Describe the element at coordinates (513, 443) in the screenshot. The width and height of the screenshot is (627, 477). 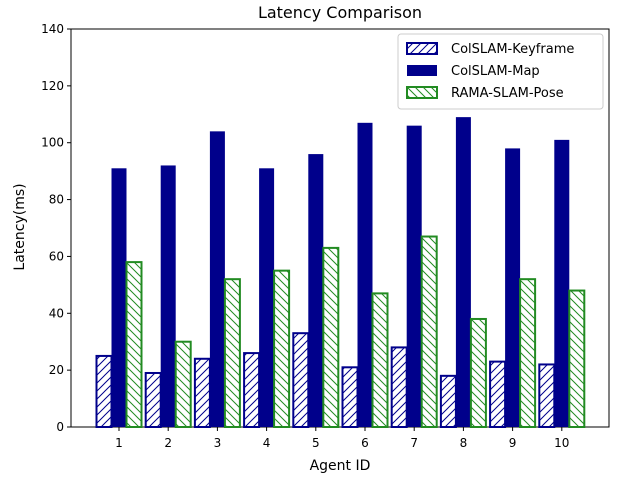
I see `x-tick-label: 9` at that location.